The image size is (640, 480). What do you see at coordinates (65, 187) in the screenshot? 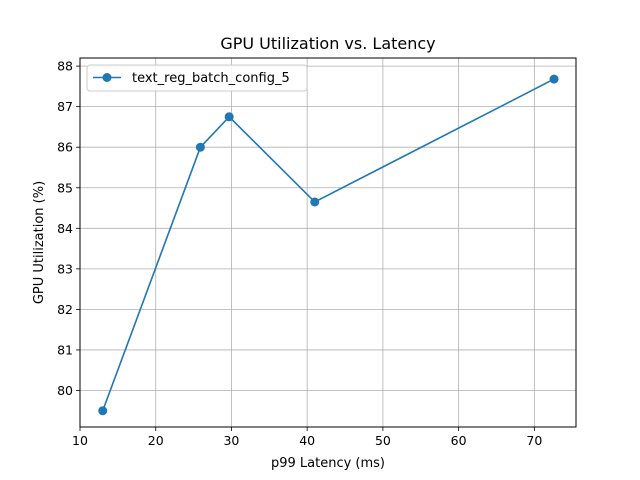
I see `y-tick-label: 85` at bounding box center [65, 187].